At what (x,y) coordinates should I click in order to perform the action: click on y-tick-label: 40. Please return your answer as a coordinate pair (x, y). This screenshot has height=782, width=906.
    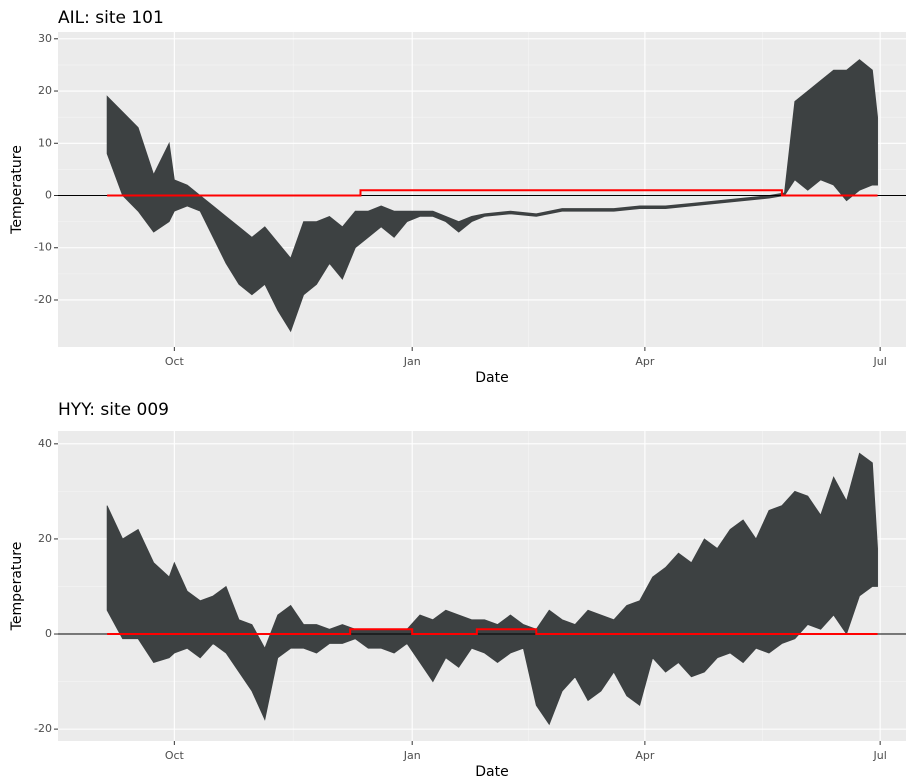
    Looking at the image, I should click on (45, 443).